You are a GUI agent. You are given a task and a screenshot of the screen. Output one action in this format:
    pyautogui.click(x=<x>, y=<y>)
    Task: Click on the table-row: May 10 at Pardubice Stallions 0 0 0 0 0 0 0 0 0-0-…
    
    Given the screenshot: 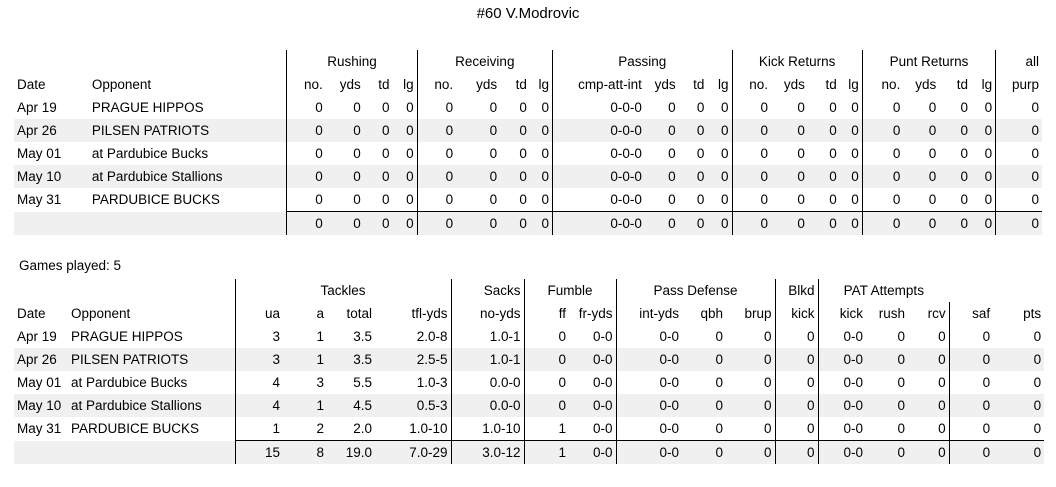 What is the action you would take?
    pyautogui.click(x=528, y=176)
    